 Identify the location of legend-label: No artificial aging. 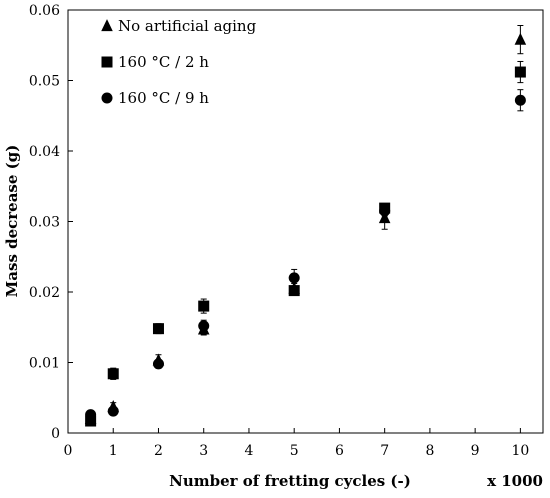
(187, 26).